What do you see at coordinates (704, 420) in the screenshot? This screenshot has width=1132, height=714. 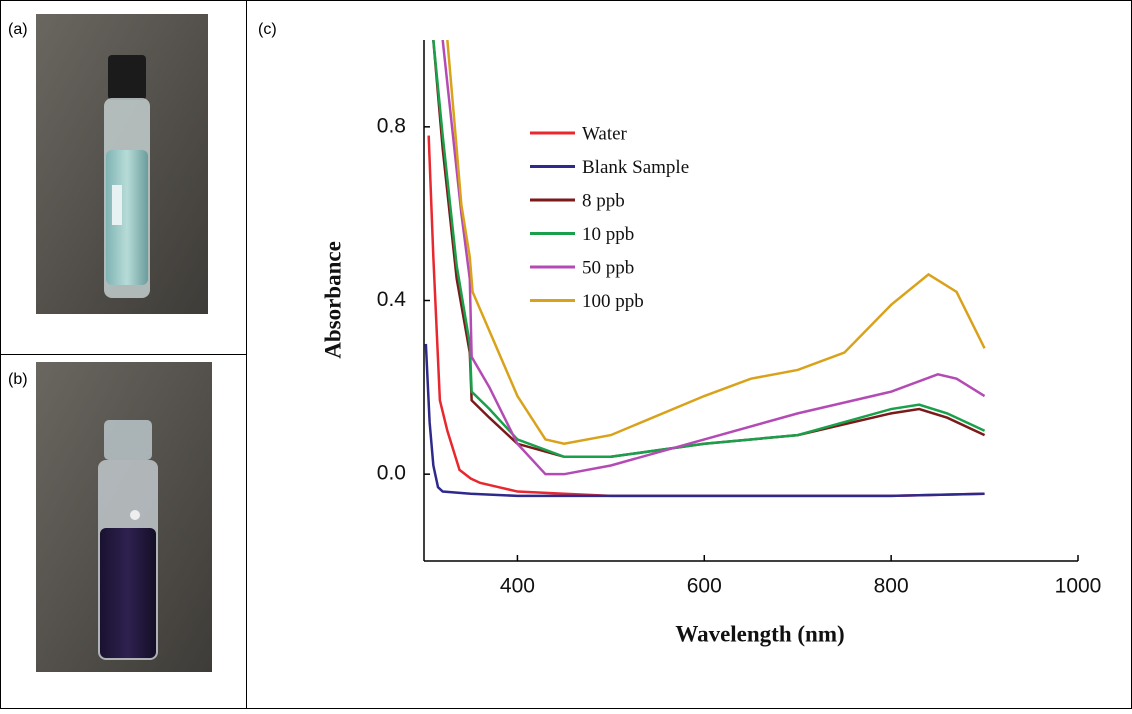 I see `series-line` at bounding box center [704, 420].